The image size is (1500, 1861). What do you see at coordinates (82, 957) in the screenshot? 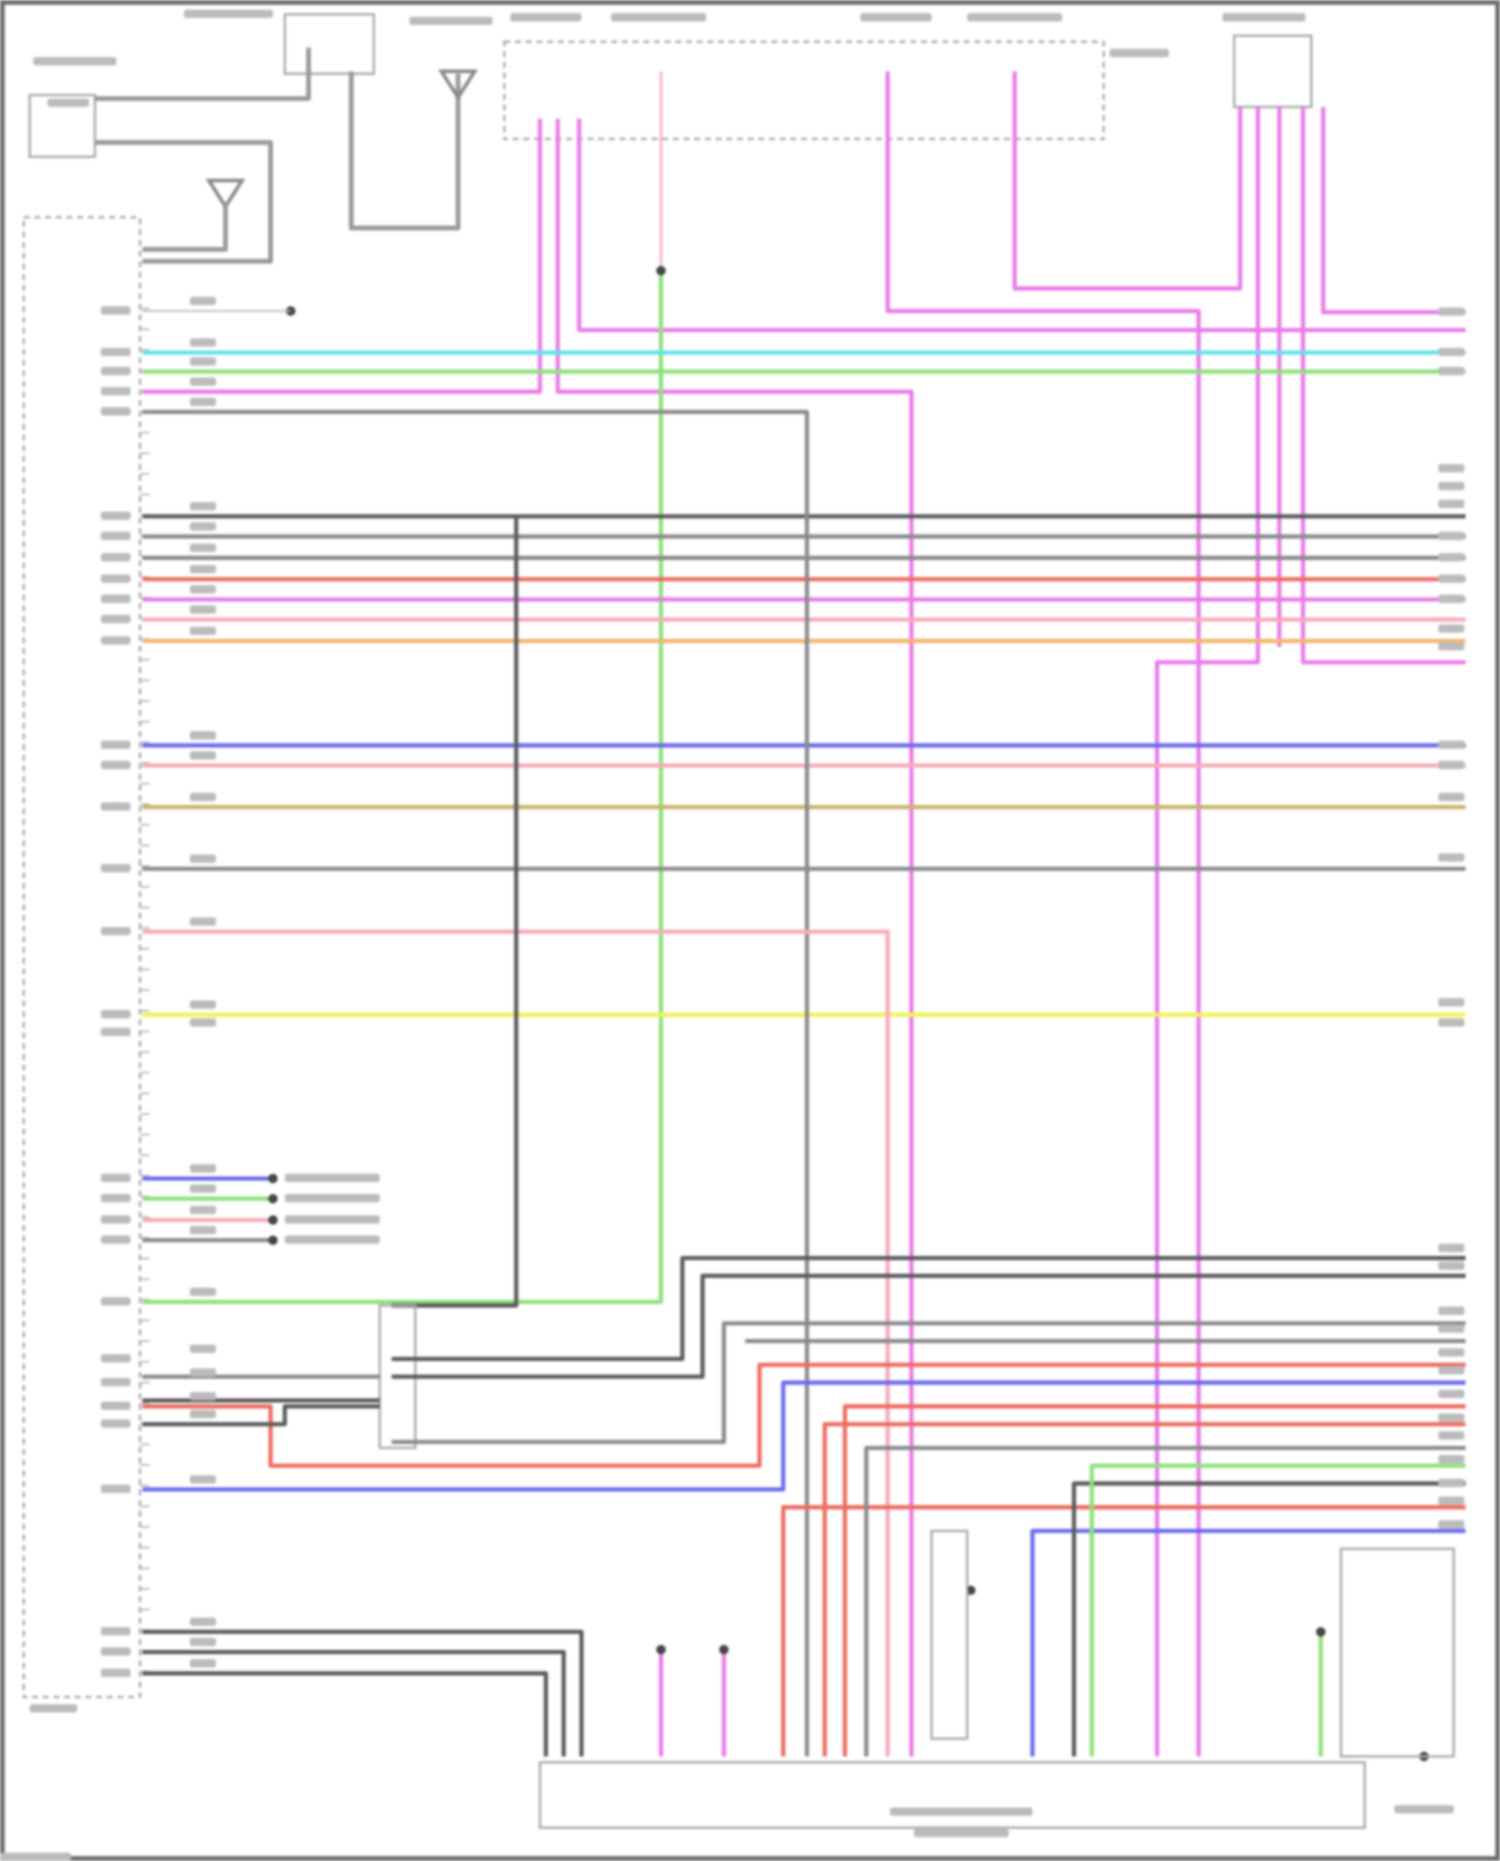
I see `radio-receiver-module` at bounding box center [82, 957].